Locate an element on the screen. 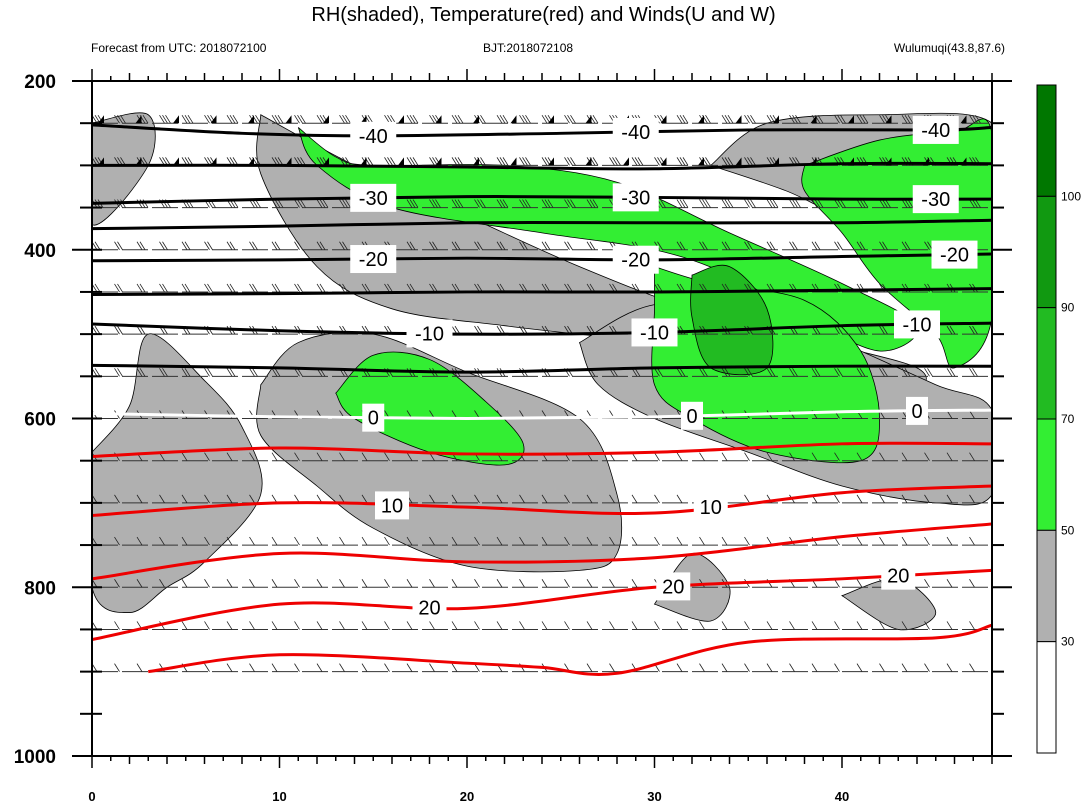  isotherm--30 is located at coordinates (542, 200).